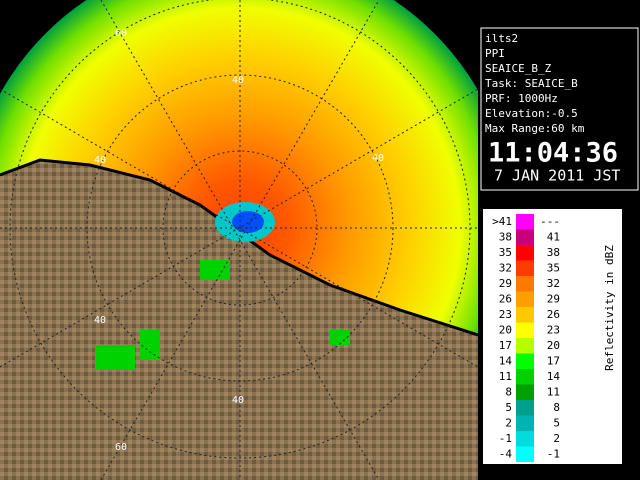 The height and width of the screenshot is (480, 640). Describe the element at coordinates (553, 153) in the screenshot. I see `time: 11:04:36` at that location.